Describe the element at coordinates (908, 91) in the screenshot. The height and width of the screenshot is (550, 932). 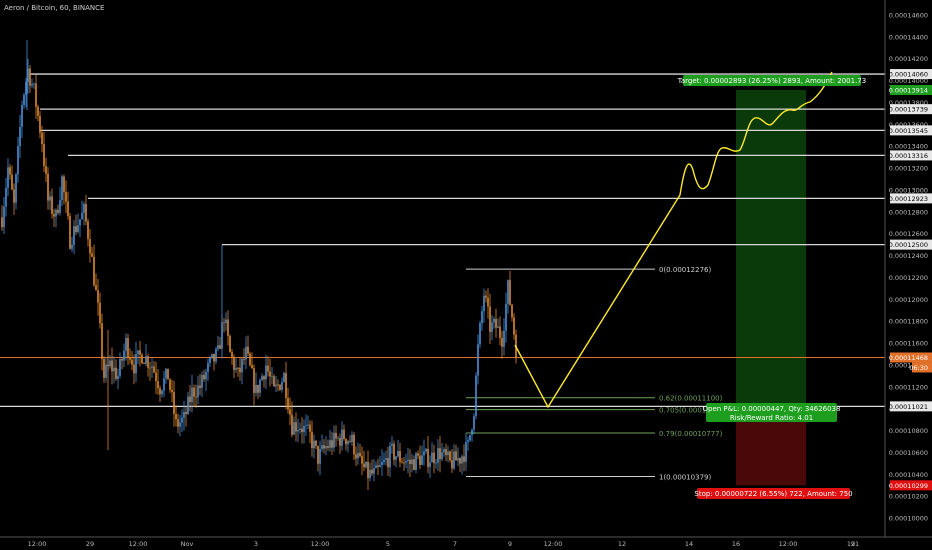
I see `target-axis-tag-text: 0.00013914` at that location.